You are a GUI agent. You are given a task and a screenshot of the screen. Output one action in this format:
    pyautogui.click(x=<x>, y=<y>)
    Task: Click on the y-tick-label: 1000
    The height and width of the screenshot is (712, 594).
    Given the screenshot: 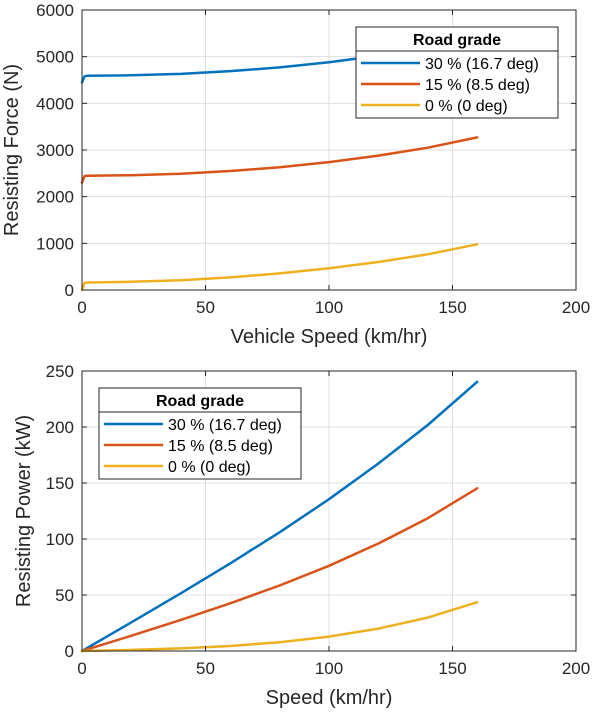 What is the action you would take?
    pyautogui.click(x=55, y=243)
    